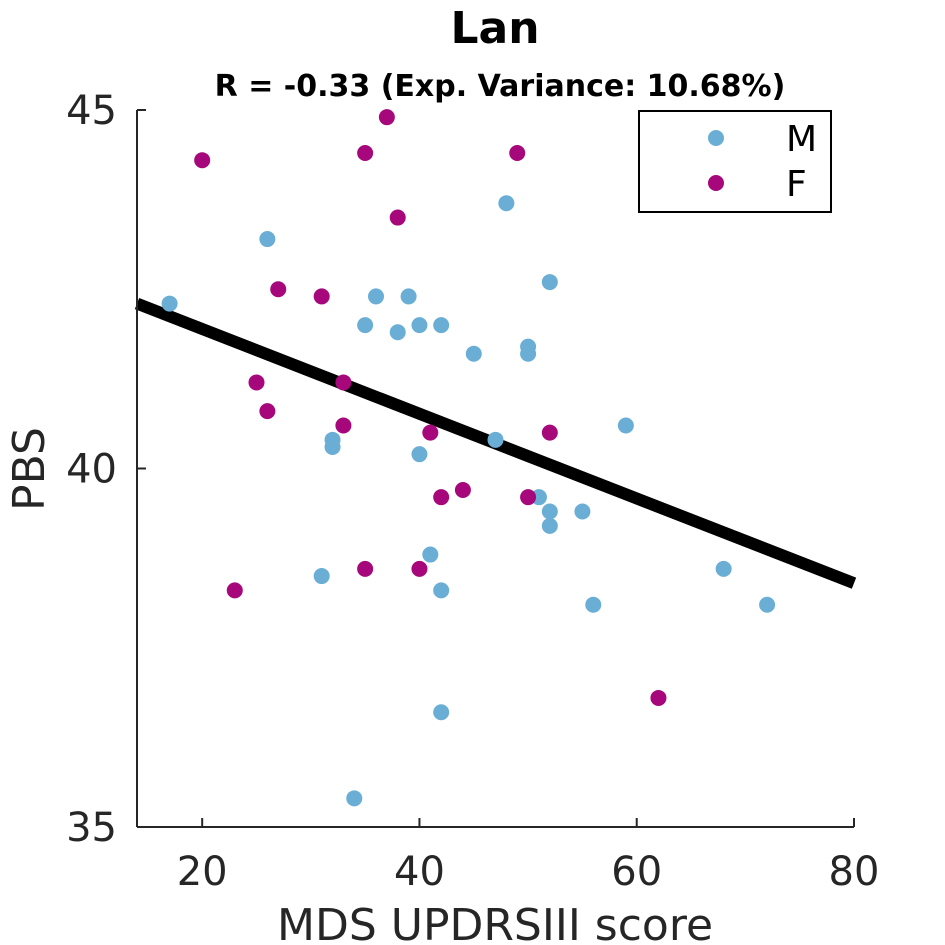 Image resolution: width=945 pixels, height=945 pixels. What do you see at coordinates (91, 470) in the screenshot?
I see `y-tick-label: 40` at bounding box center [91, 470].